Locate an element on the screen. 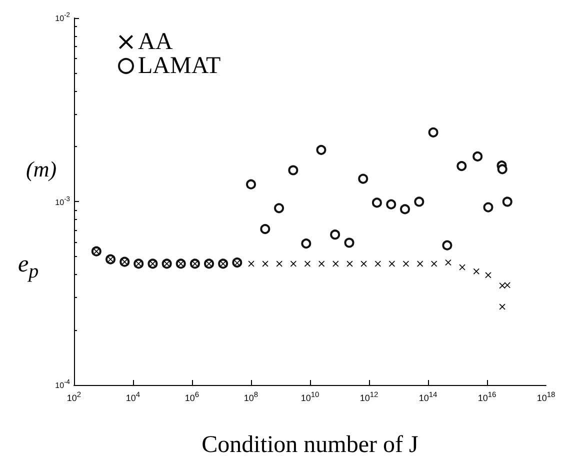  y-axis-title: e$_{p}$ is located at coordinates (28, 266).